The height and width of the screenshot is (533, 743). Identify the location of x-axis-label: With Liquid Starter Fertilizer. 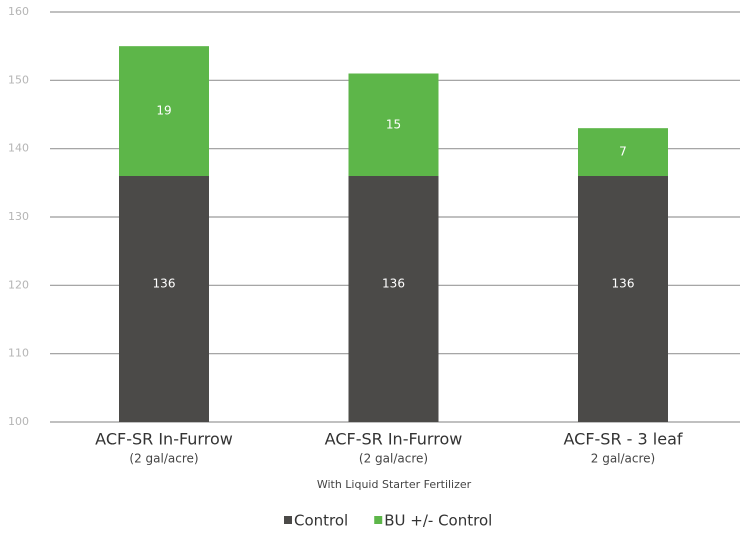
(394, 484).